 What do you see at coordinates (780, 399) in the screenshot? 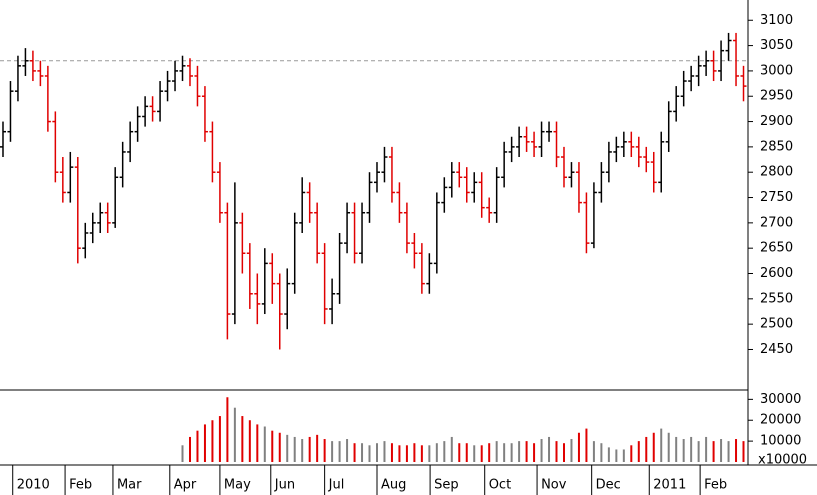
I see `volume-y-tick-label: 30000` at bounding box center [780, 399].